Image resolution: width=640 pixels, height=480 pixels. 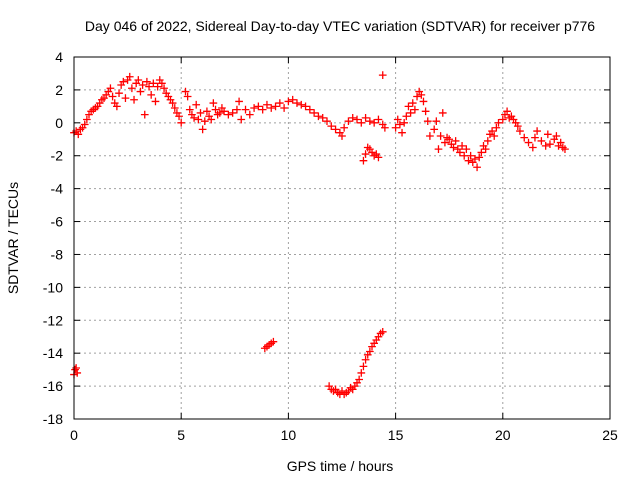 What do you see at coordinates (503, 435) in the screenshot?
I see `x-tick-label: 20` at bounding box center [503, 435].